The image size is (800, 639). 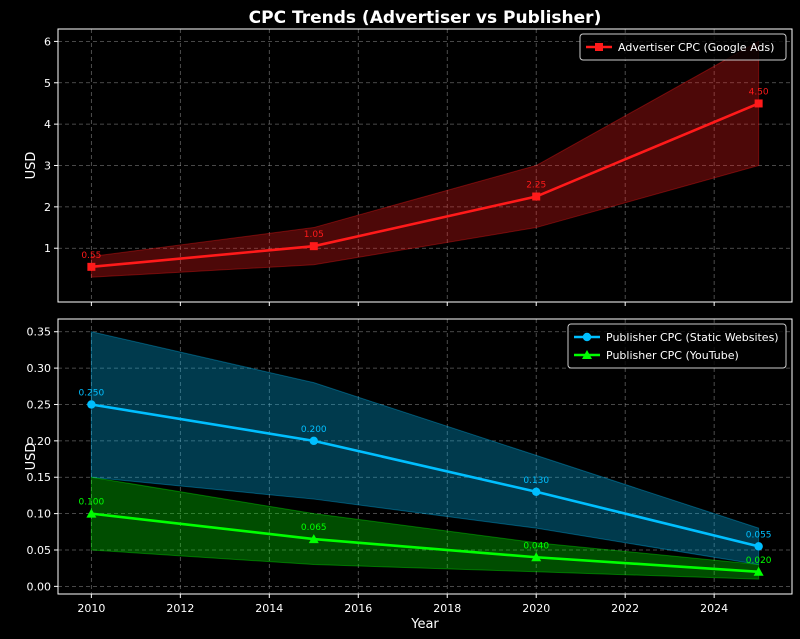 I want to click on point-label: 0.200, so click(x=314, y=430).